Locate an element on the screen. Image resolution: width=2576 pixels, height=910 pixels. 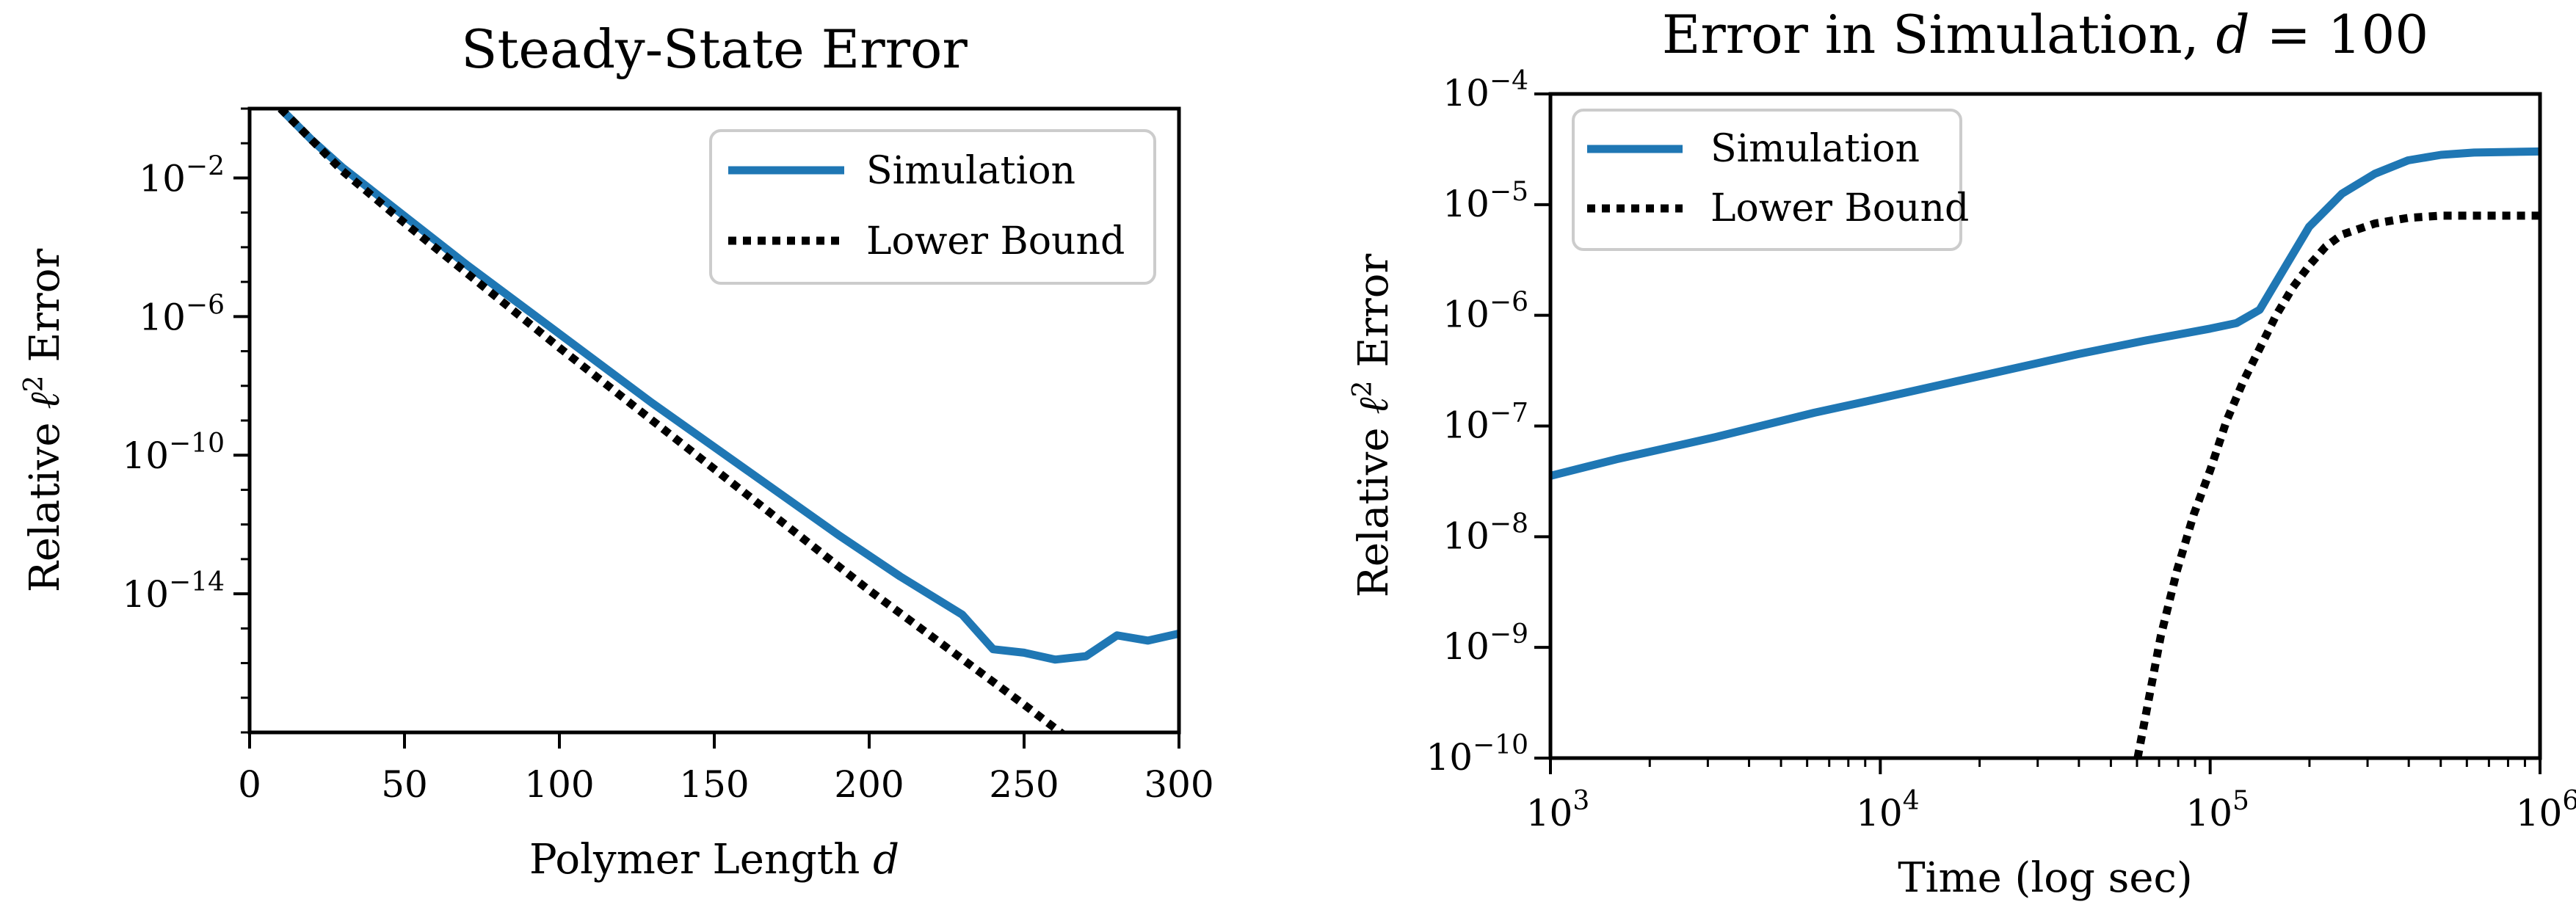
y-tick-label: 10⁻² is located at coordinates (182, 175).